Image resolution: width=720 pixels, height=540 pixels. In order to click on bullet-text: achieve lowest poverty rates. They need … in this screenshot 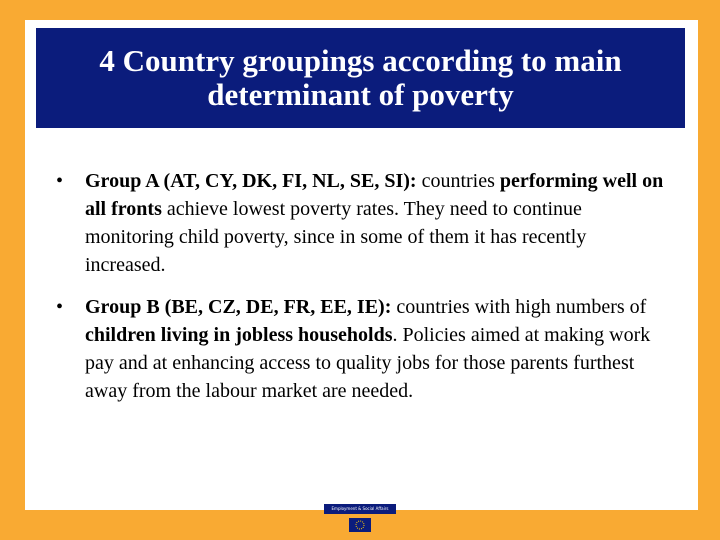, I will do `click(336, 237)`.